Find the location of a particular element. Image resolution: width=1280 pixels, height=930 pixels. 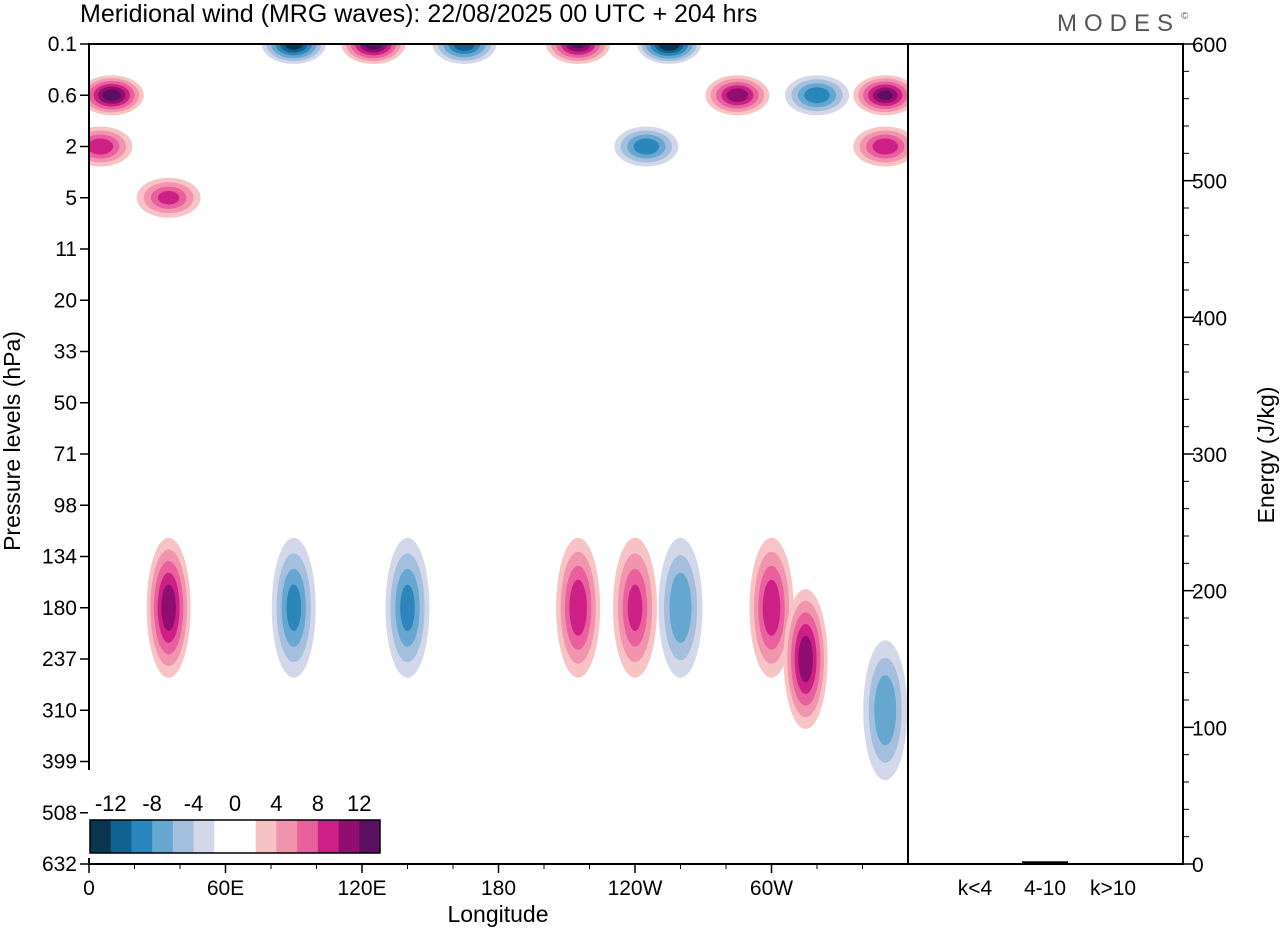

colorbar-label: -4 is located at coordinates (194, 803).